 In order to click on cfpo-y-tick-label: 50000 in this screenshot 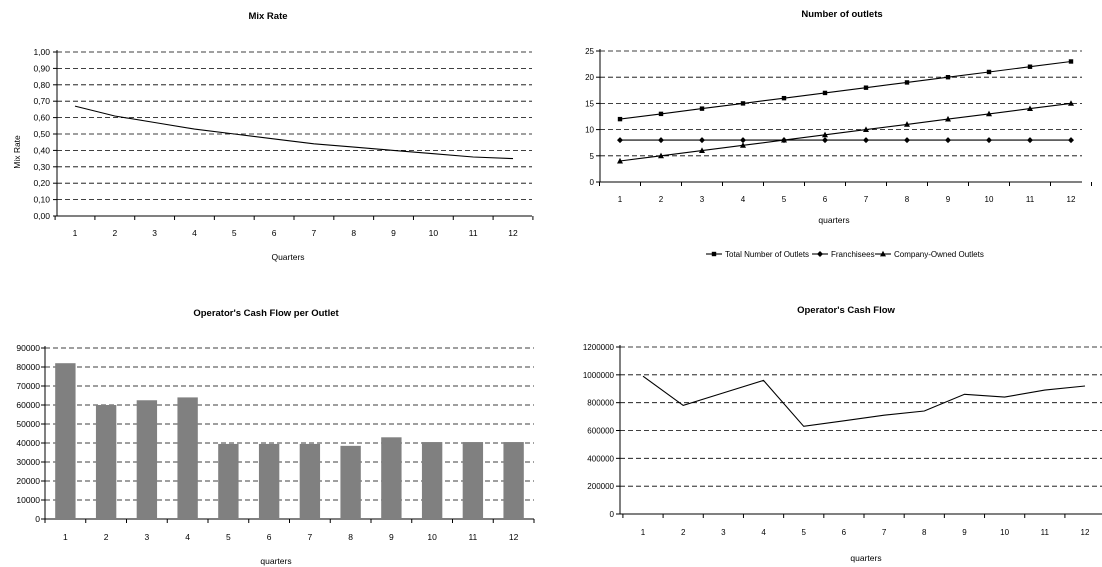, I will do `click(28, 424)`.